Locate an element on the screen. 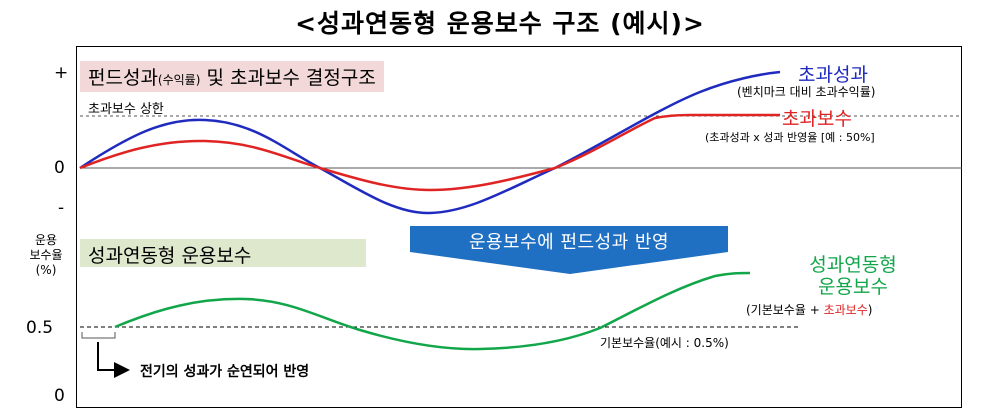 The image size is (1000, 413). y-axis-label-line2: 보수율 is located at coordinates (46, 255).